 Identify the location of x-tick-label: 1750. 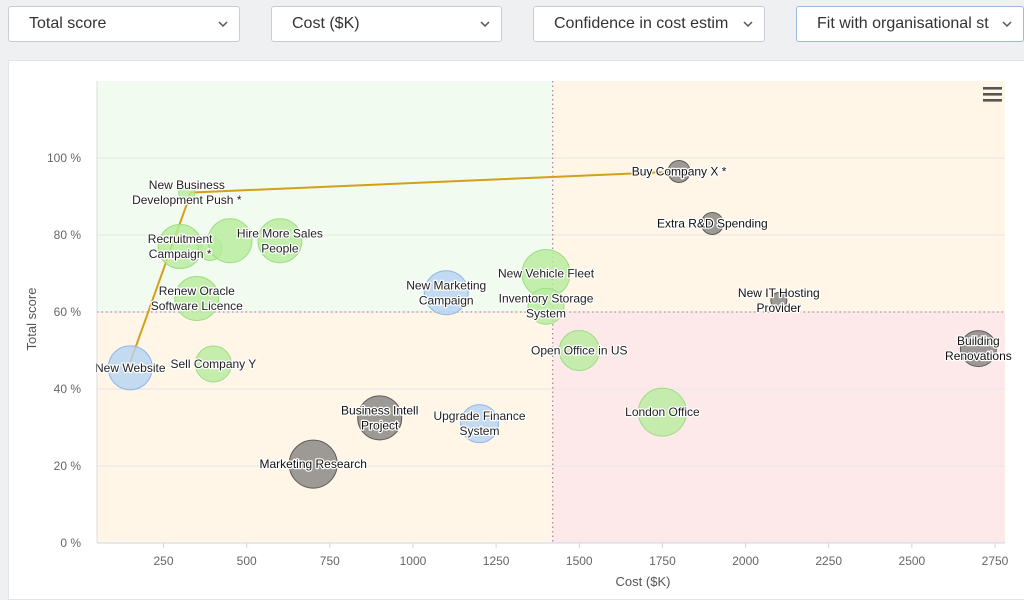
(662, 561).